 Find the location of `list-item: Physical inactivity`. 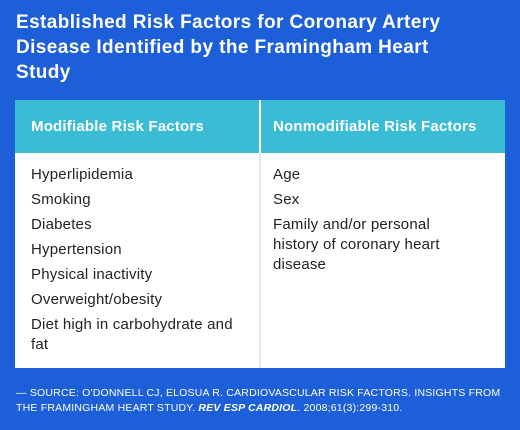

list-item: Physical inactivity is located at coordinates (92, 274).